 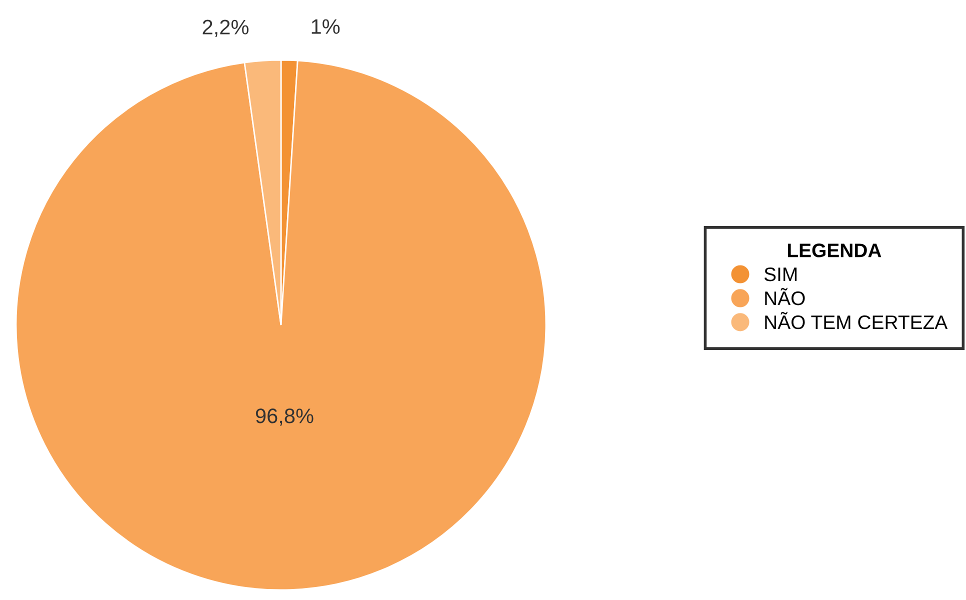 What do you see at coordinates (225, 28) in the screenshot?
I see `data-label: 2,2%` at bounding box center [225, 28].